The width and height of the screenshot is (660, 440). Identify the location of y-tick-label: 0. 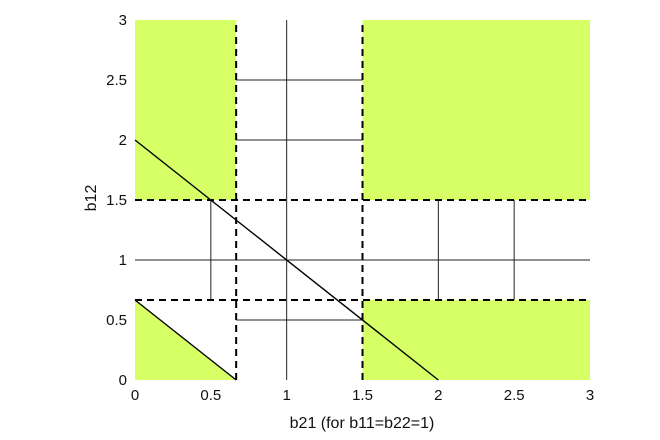
(123, 380).